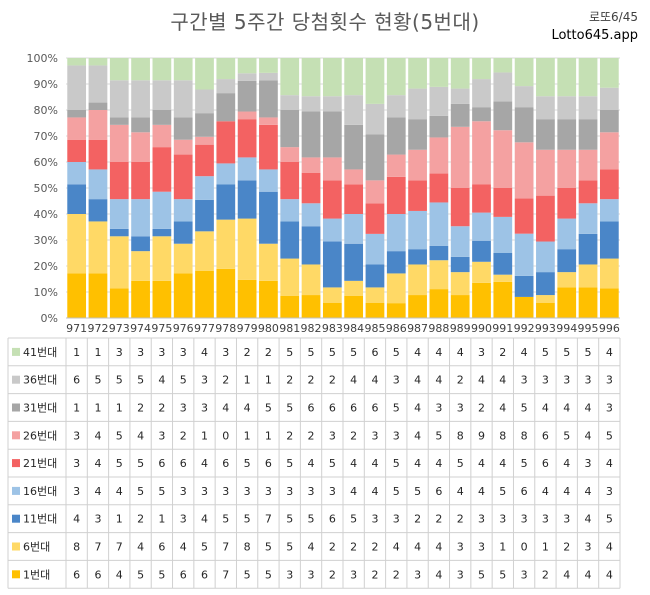  I want to click on x-tick-label: 977, so click(204, 328).